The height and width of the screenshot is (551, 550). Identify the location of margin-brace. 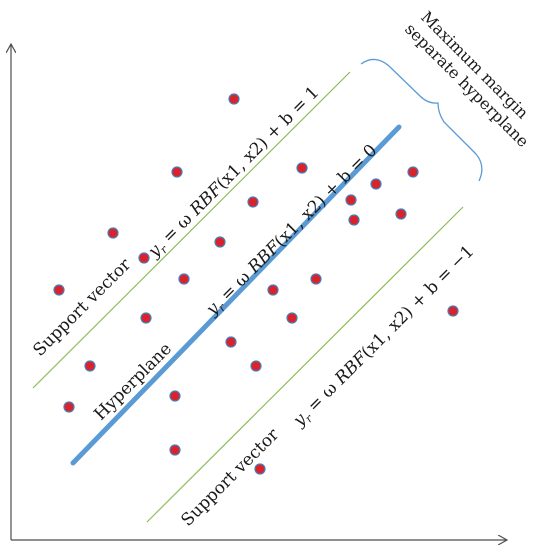
(421, 120).